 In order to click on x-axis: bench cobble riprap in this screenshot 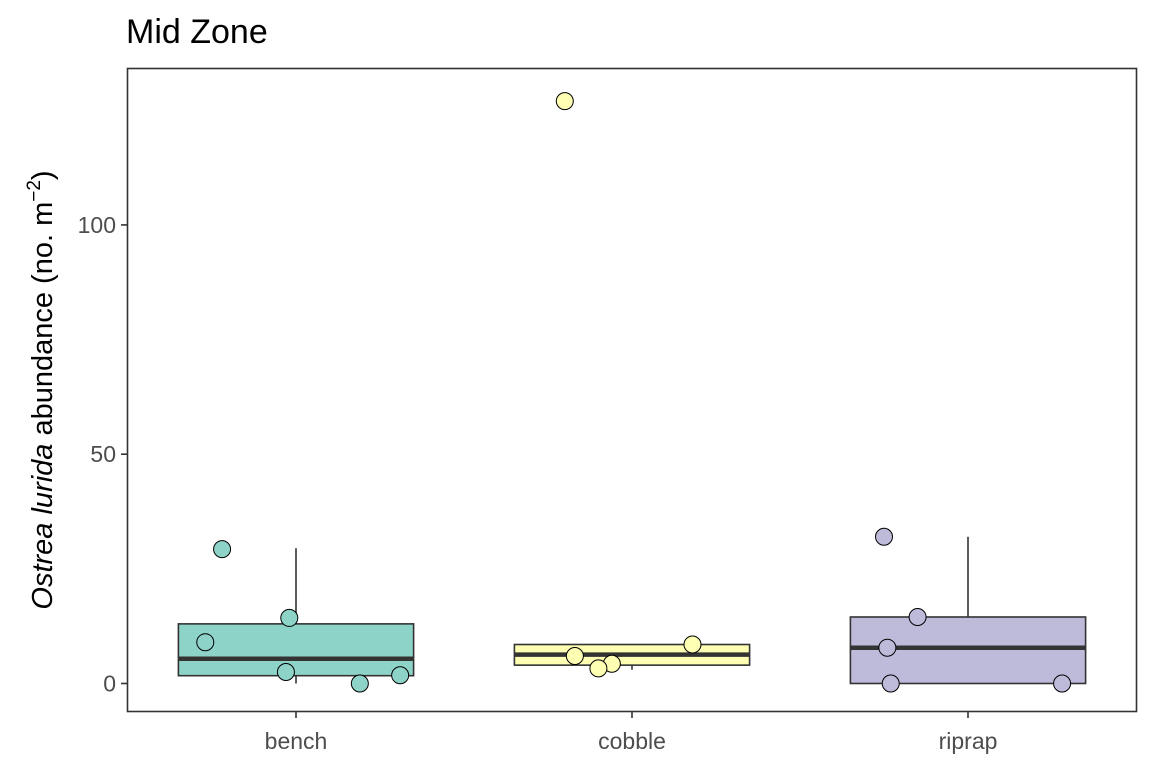, I will do `click(631, 732)`.